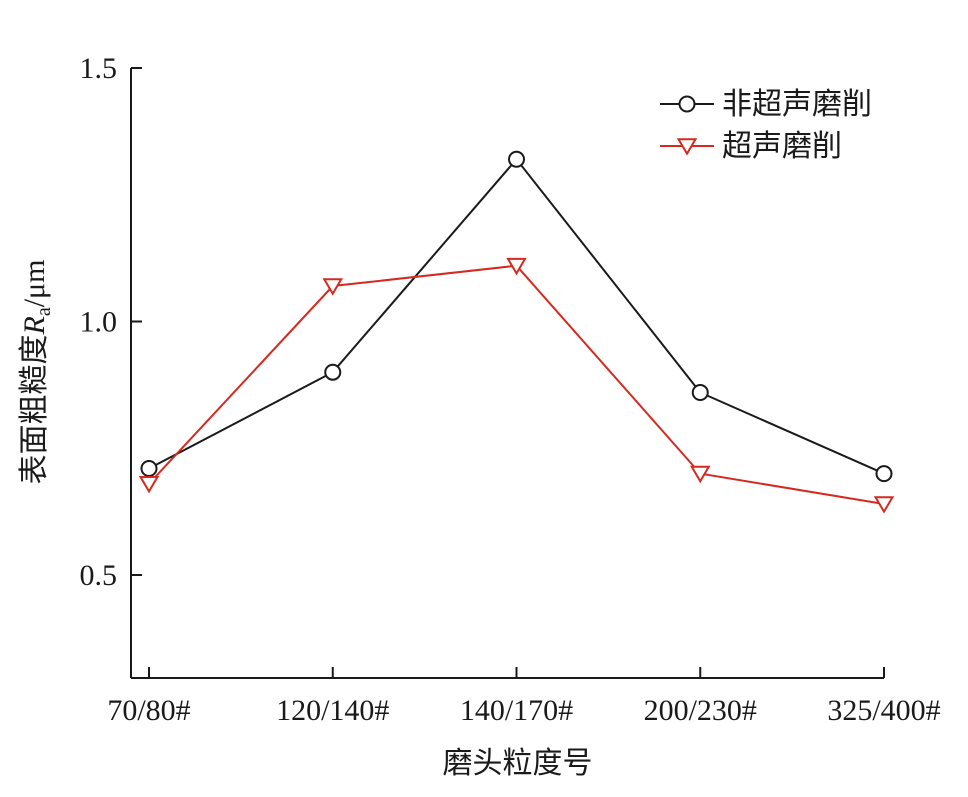 The image size is (968, 797). I want to click on legend-label: 非超声磨削, so click(797, 104).